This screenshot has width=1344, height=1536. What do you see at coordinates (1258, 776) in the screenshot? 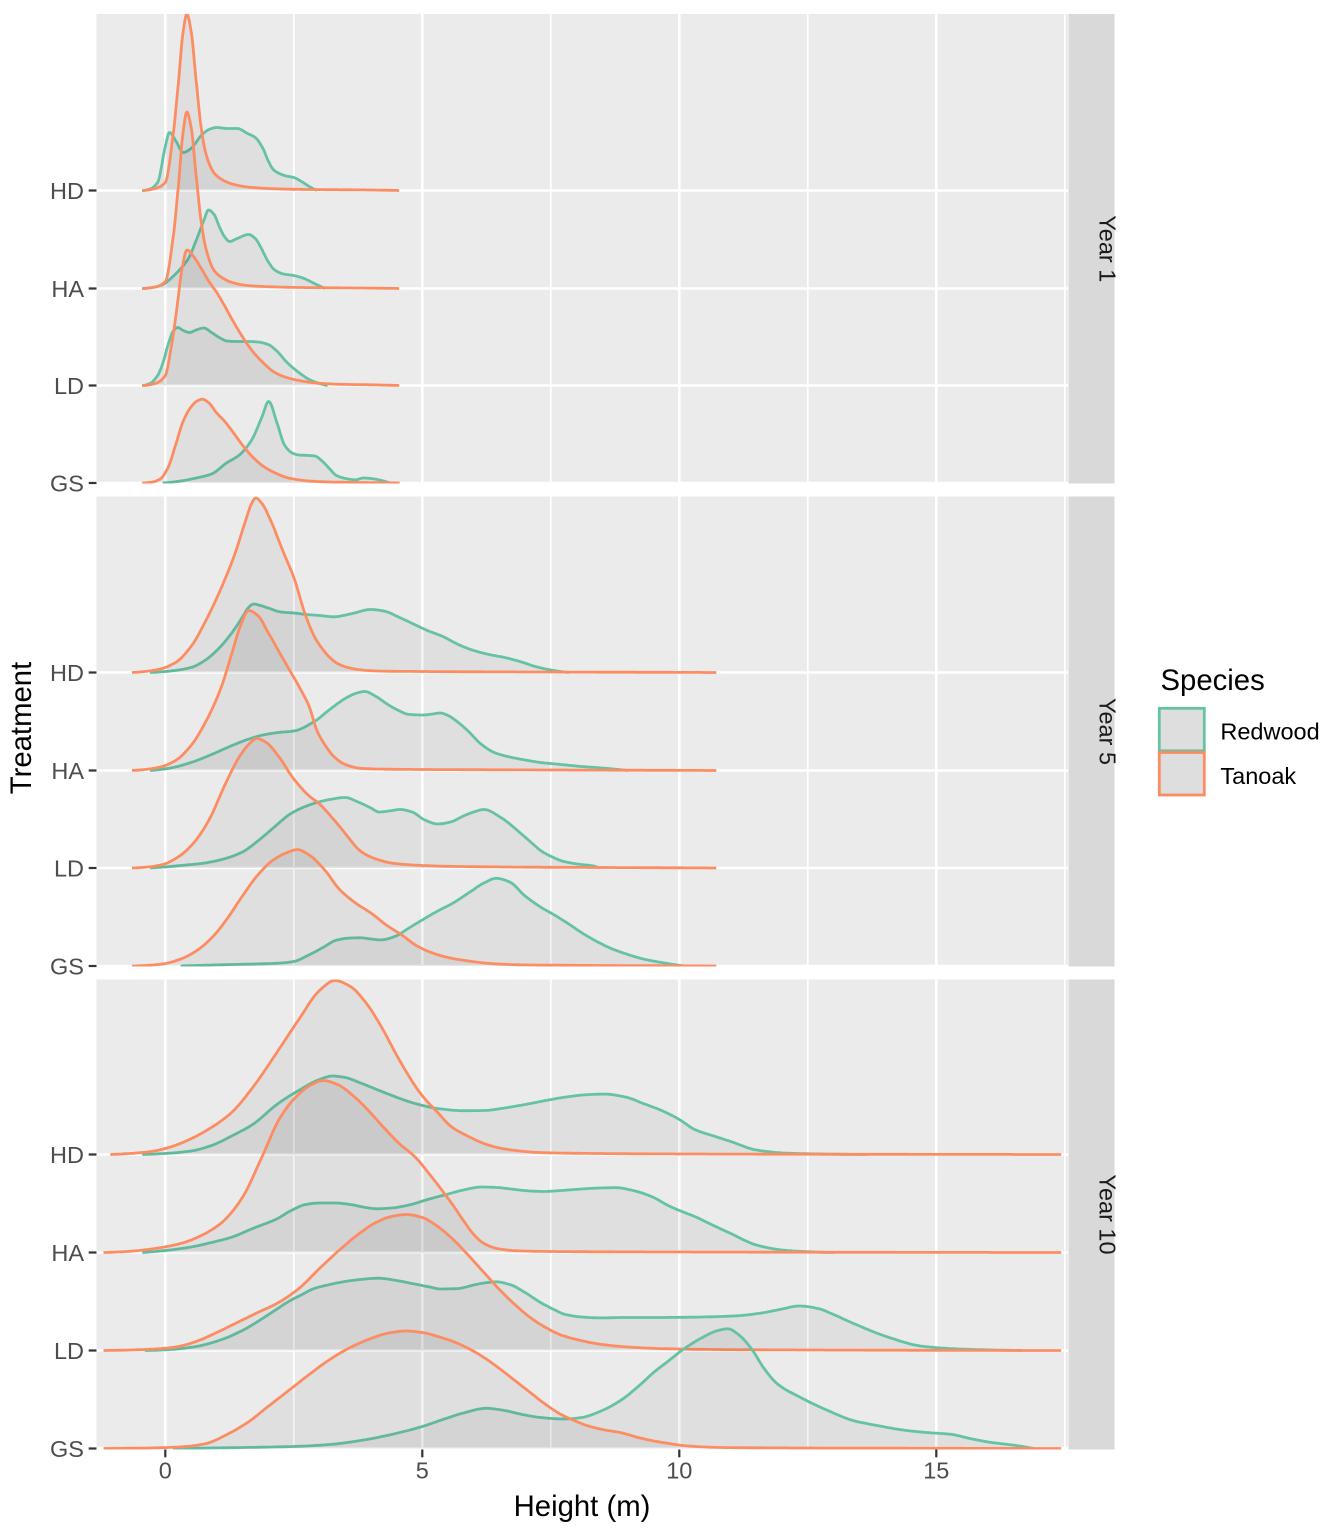
I see `svg-text: Tanoak` at bounding box center [1258, 776].